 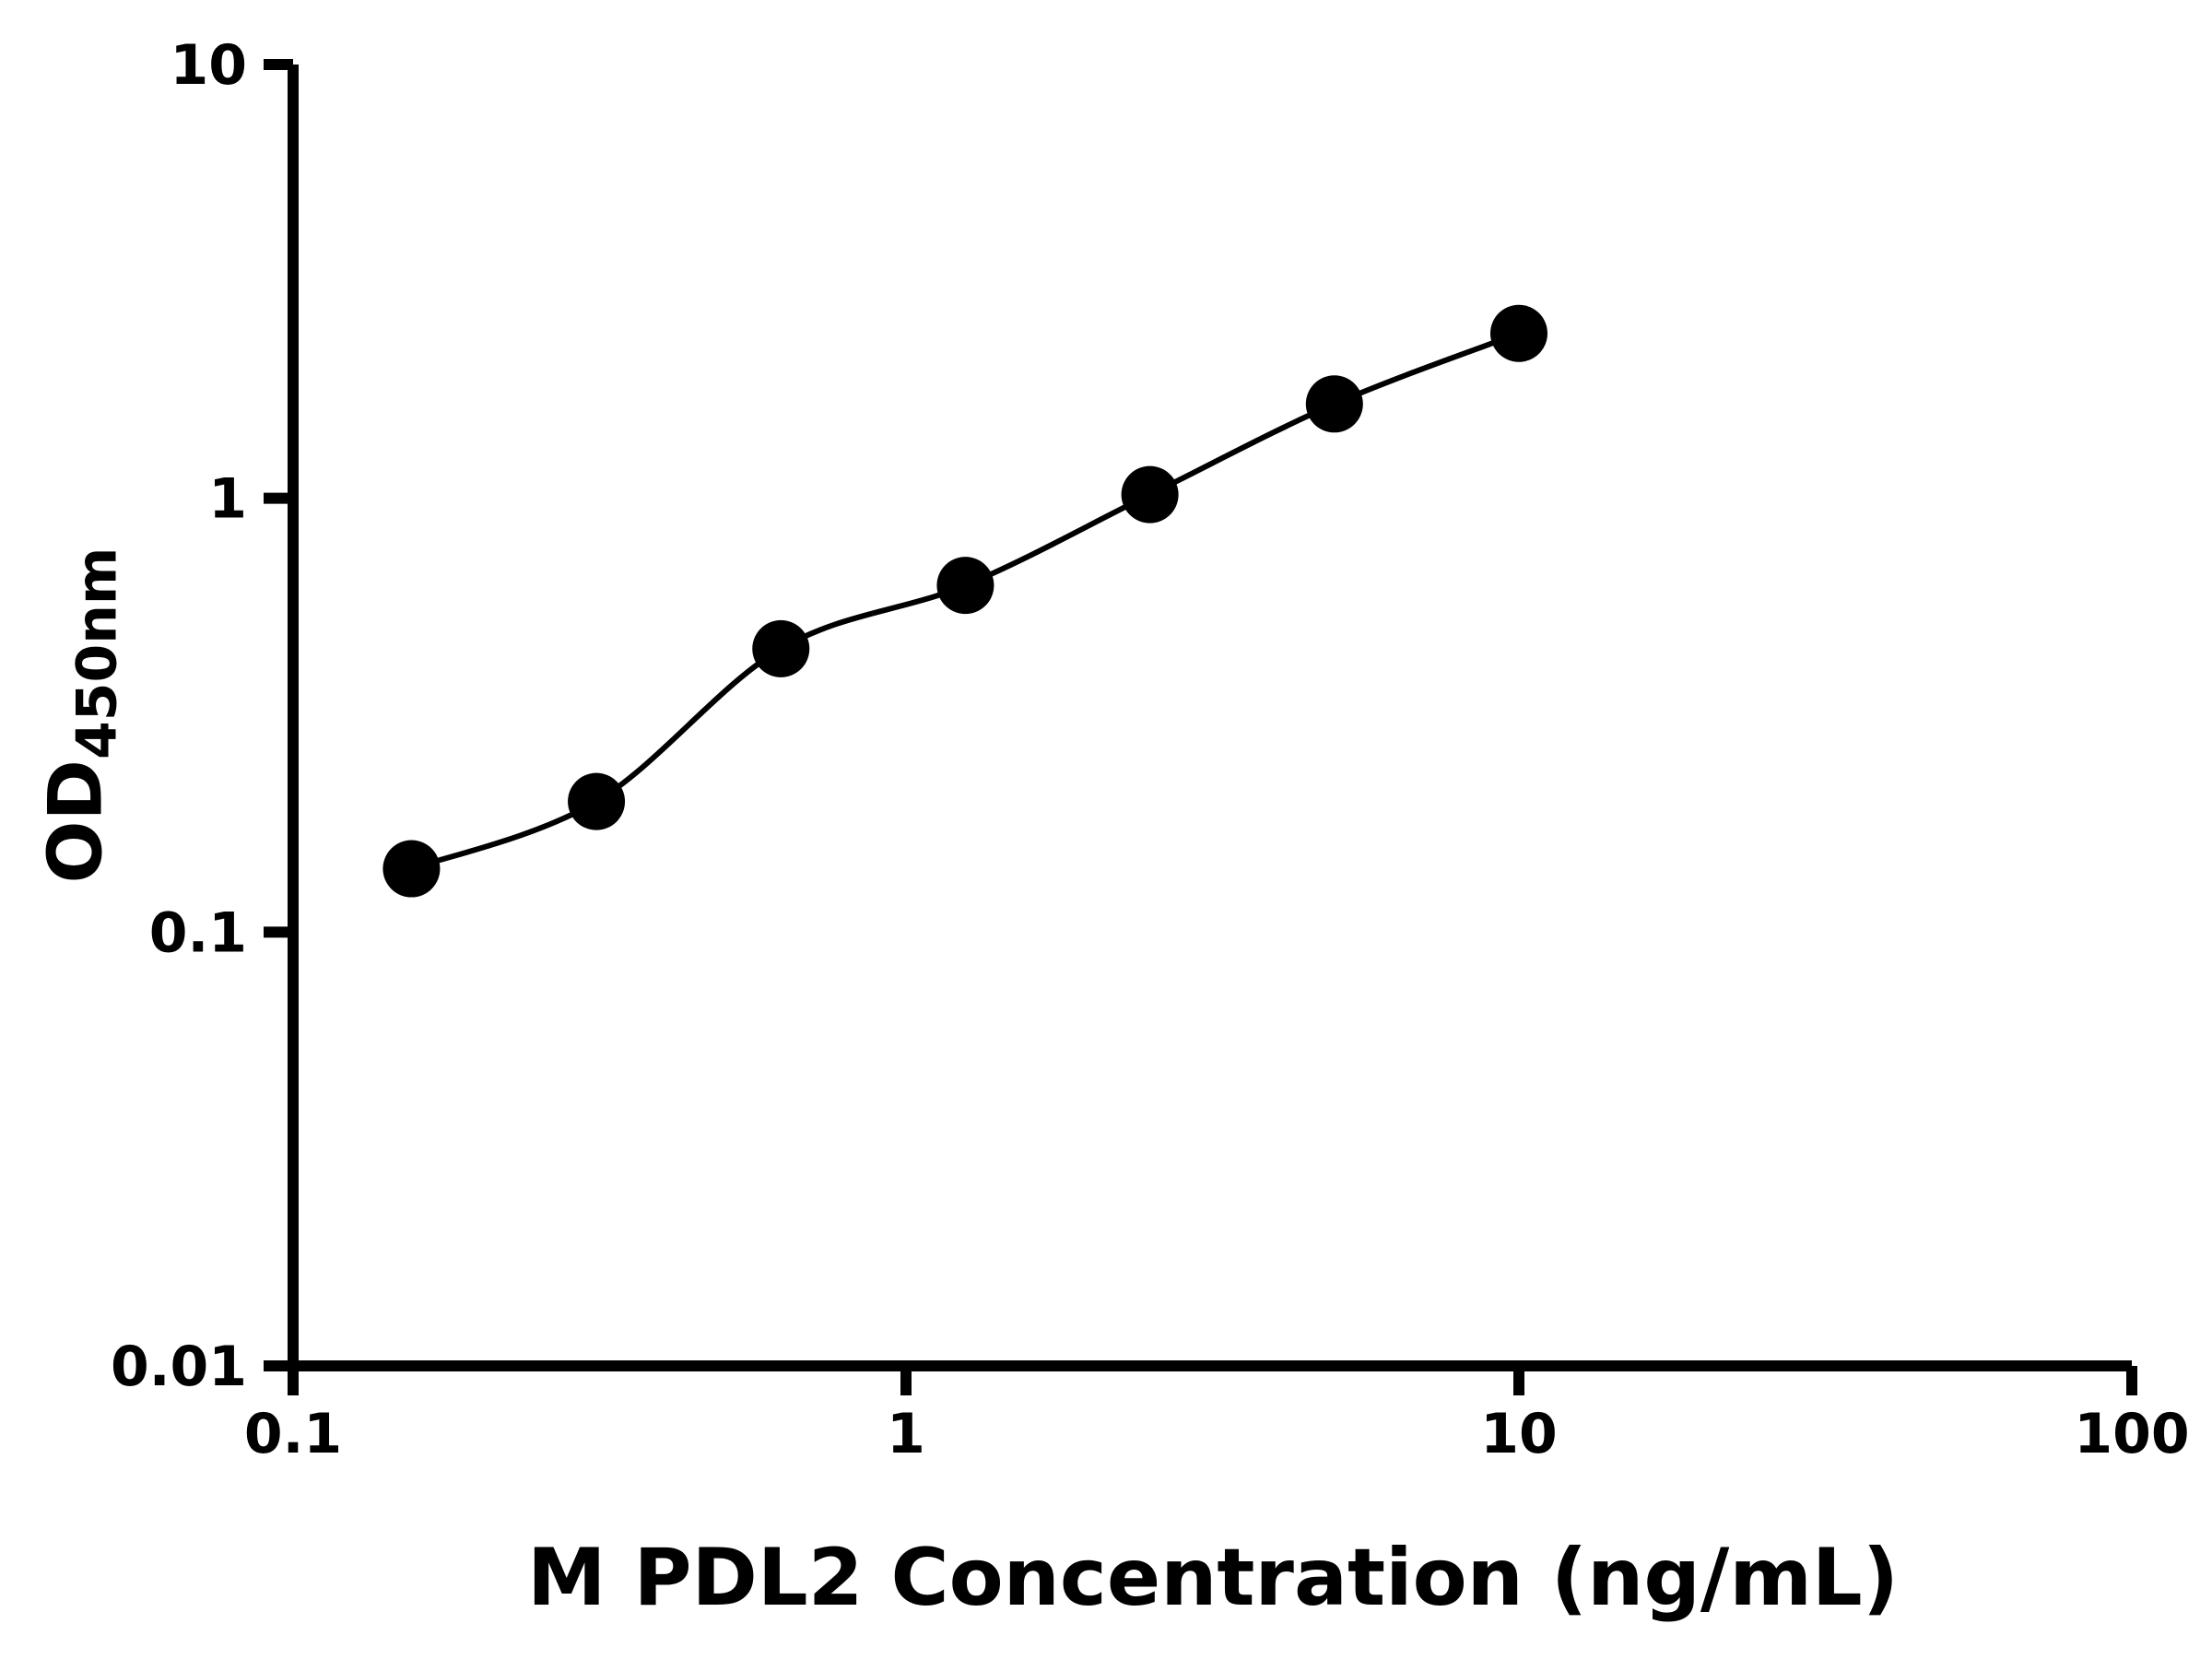 What do you see at coordinates (179, 1367) in the screenshot?
I see `y-tick-label: 0.01` at bounding box center [179, 1367].